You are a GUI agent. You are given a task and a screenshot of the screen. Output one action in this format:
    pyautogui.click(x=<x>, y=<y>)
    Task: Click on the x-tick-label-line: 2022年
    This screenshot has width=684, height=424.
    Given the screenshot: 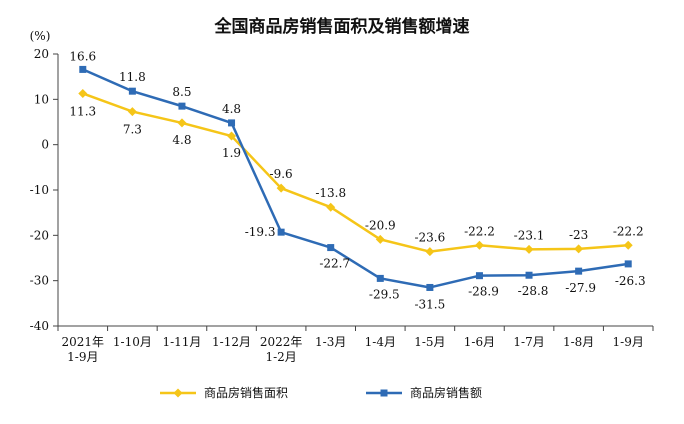 What is the action you would take?
    pyautogui.click(x=281, y=342)
    